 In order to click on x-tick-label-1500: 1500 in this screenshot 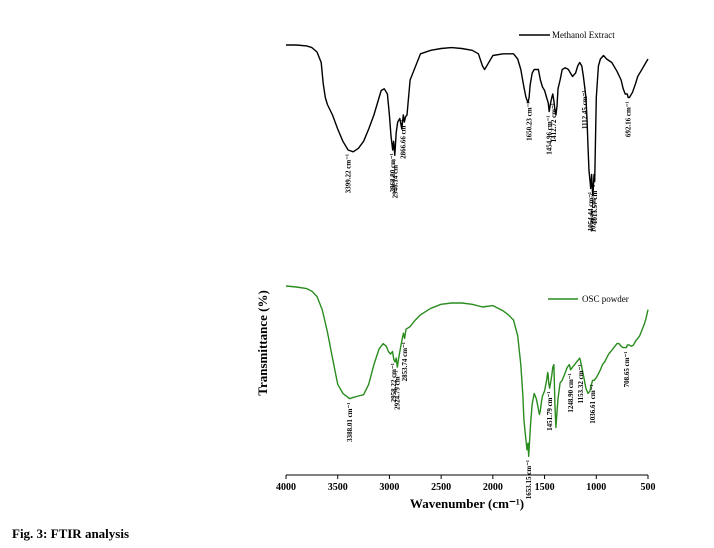, I will do `click(545, 487)`.